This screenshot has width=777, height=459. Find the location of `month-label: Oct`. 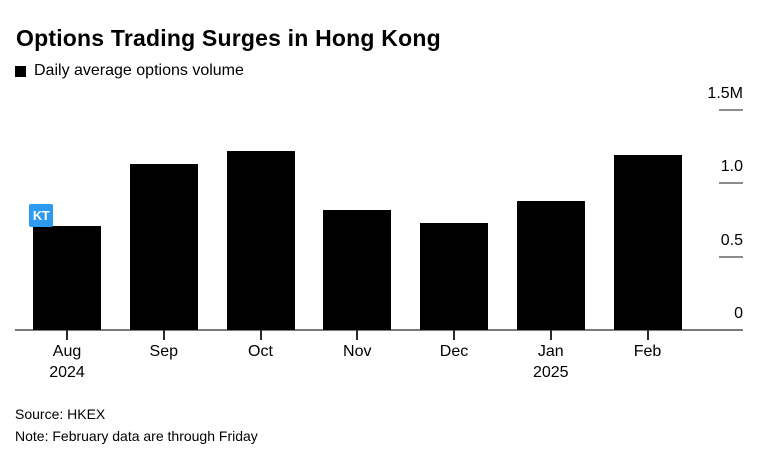

month-label: Oct is located at coordinates (260, 351).